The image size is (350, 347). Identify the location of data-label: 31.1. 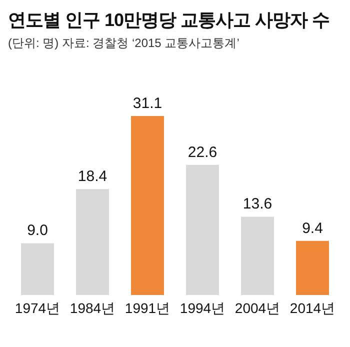
(147, 103).